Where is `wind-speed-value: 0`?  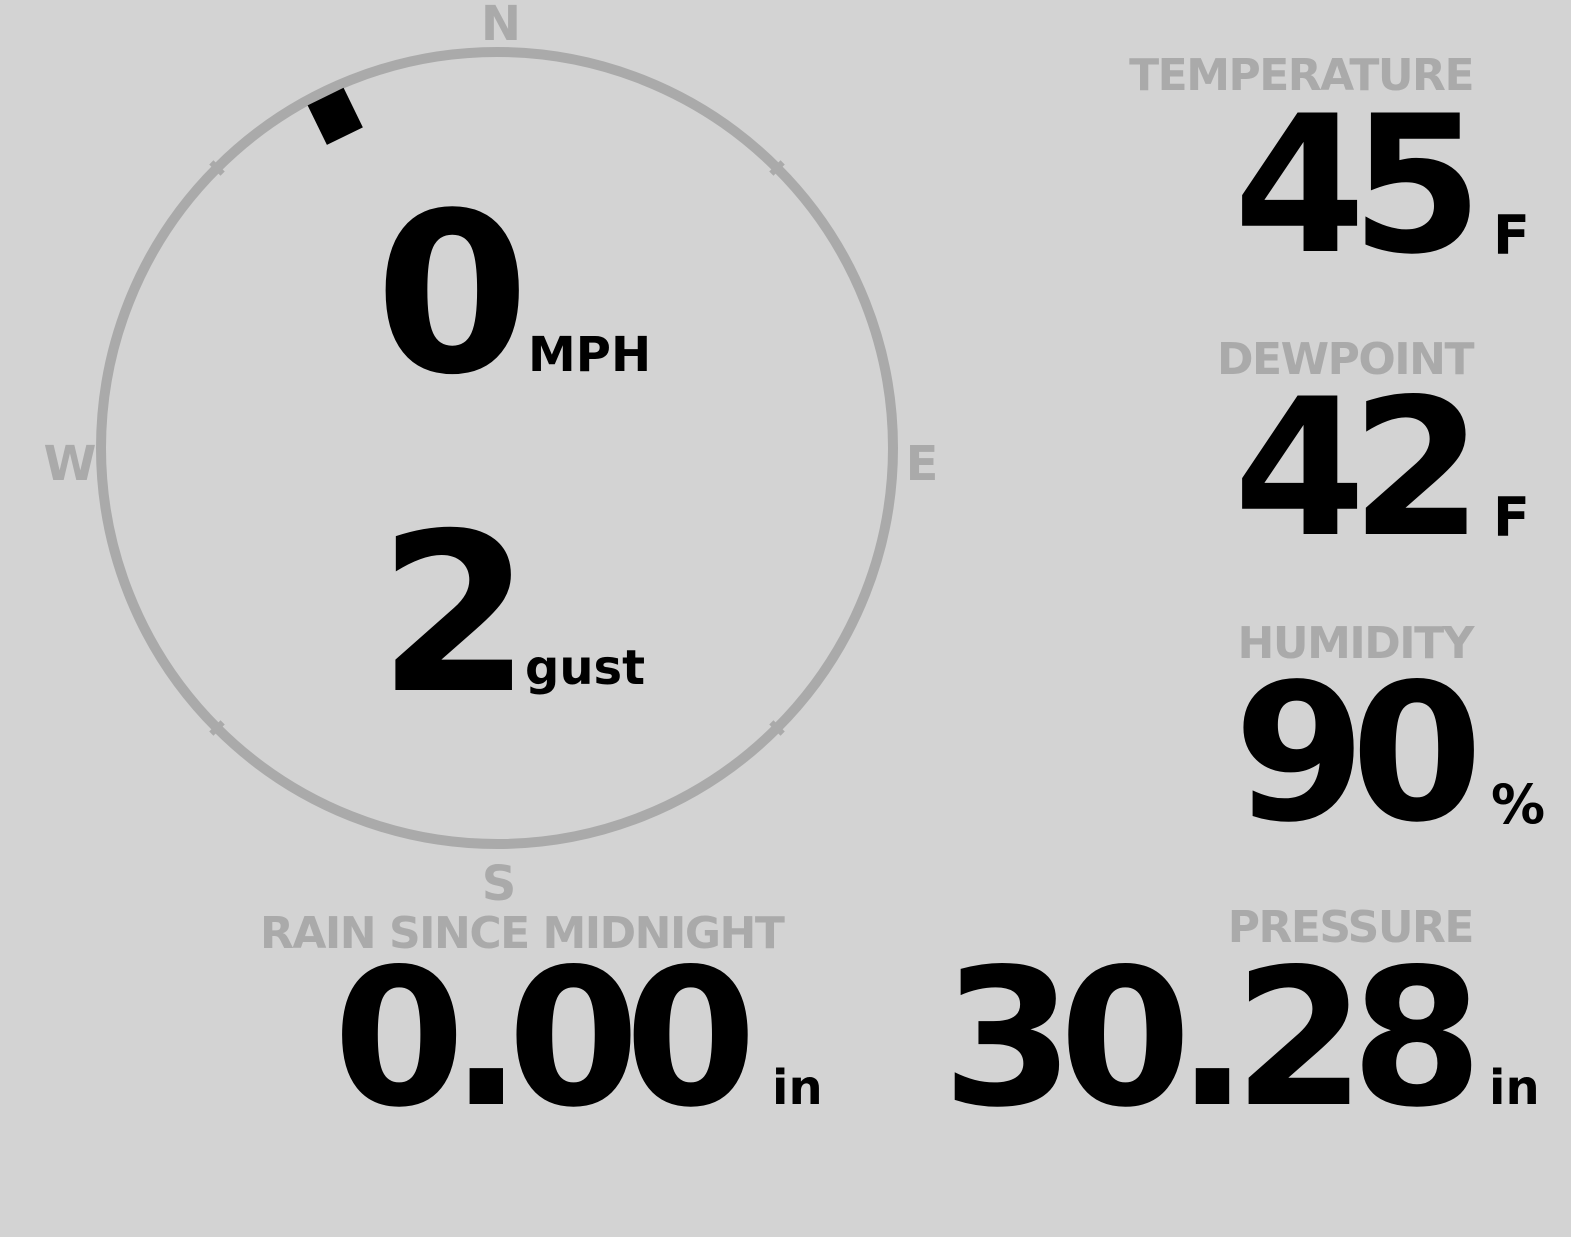 wind-speed-value: 0 is located at coordinates (452, 295).